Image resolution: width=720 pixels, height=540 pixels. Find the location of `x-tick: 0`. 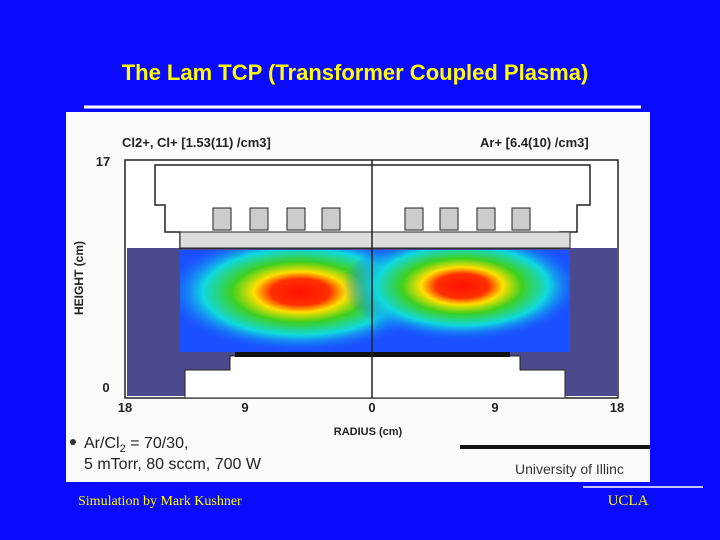

x-tick: 0 is located at coordinates (371, 407).